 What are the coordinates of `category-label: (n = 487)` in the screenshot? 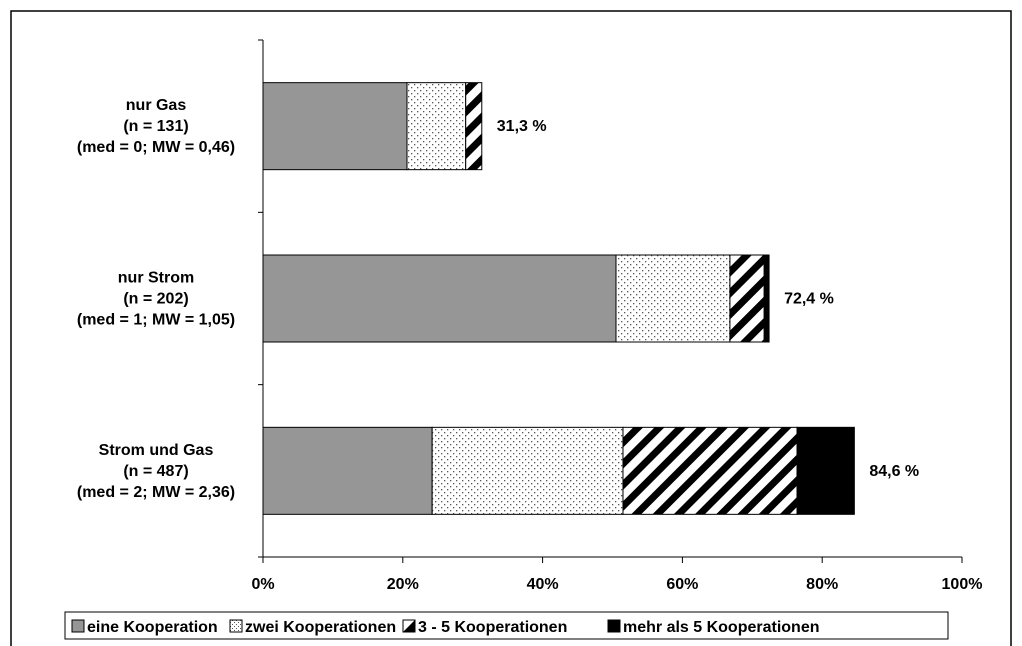 It's located at (155, 471).